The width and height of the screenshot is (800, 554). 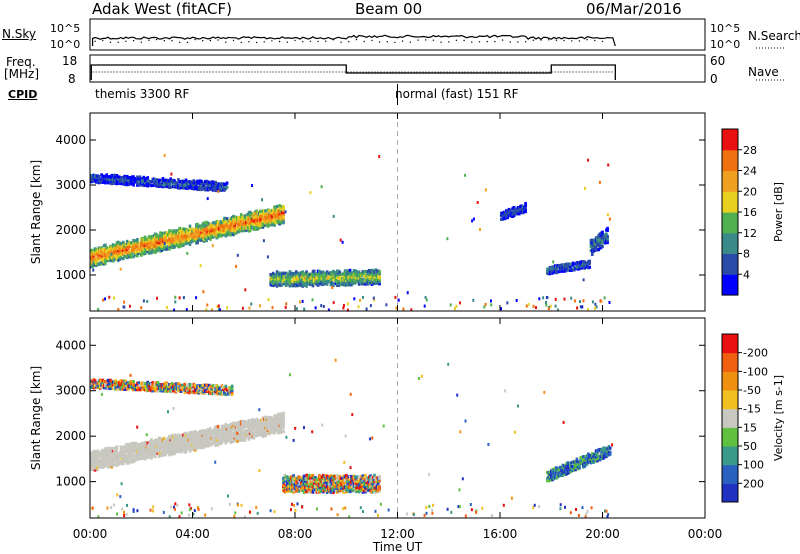 What do you see at coordinates (746, 254) in the screenshot?
I see `power-panel-colorbar-tick-label: 8` at bounding box center [746, 254].